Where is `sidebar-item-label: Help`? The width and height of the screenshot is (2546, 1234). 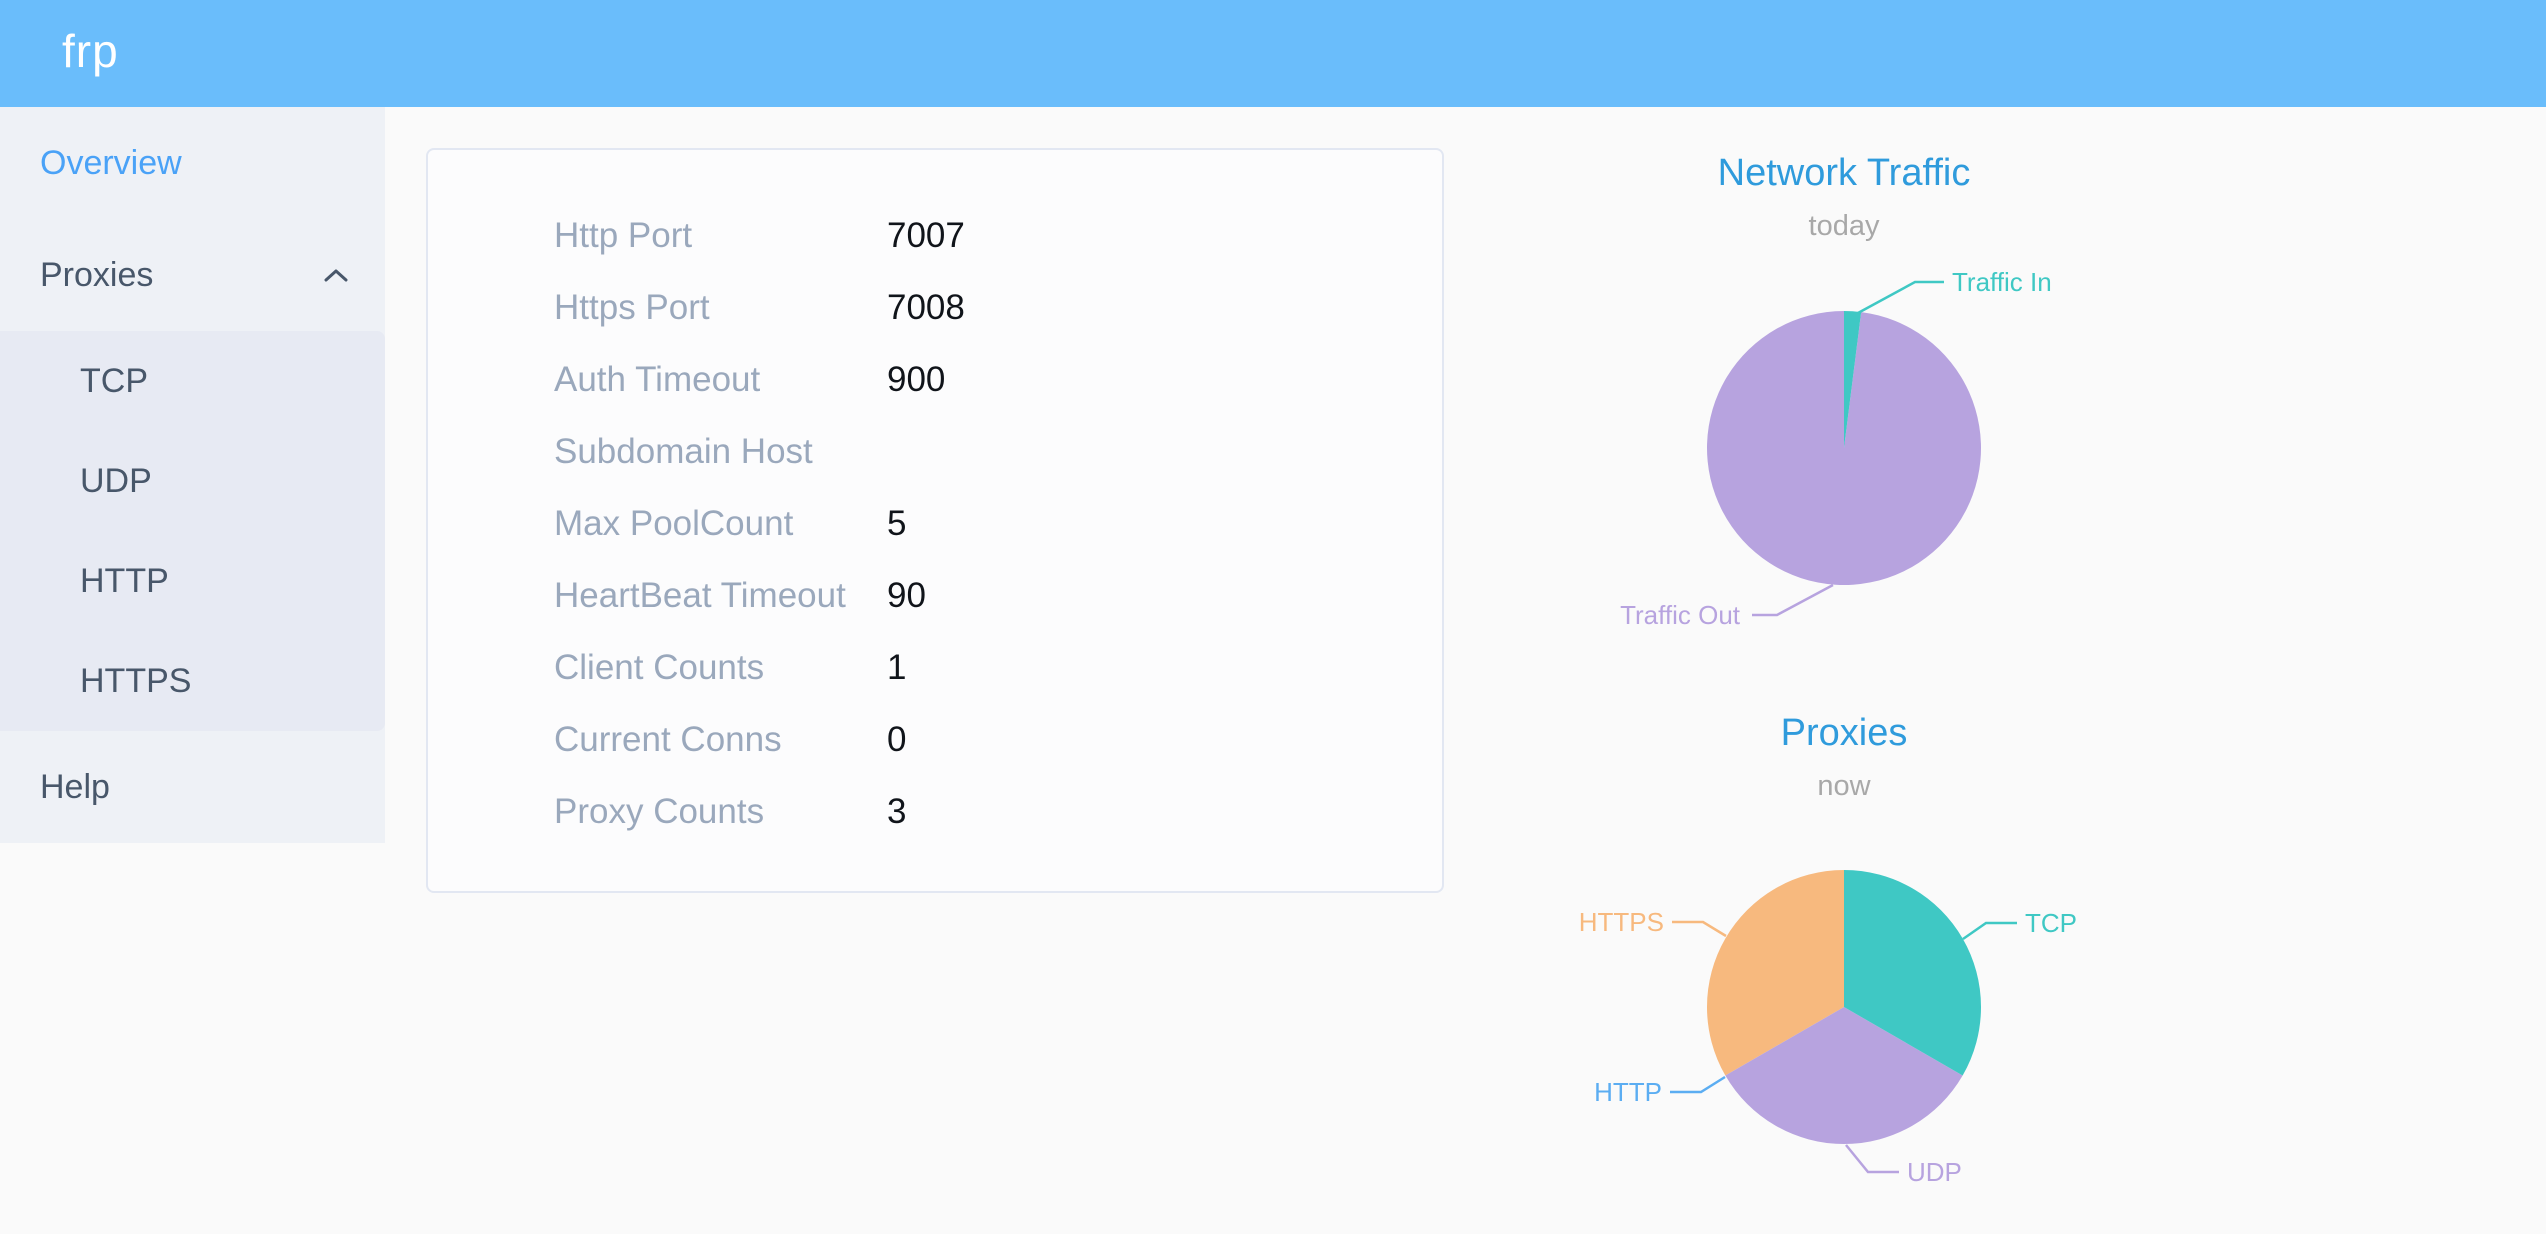 sidebar-item-label: Help is located at coordinates (75, 787).